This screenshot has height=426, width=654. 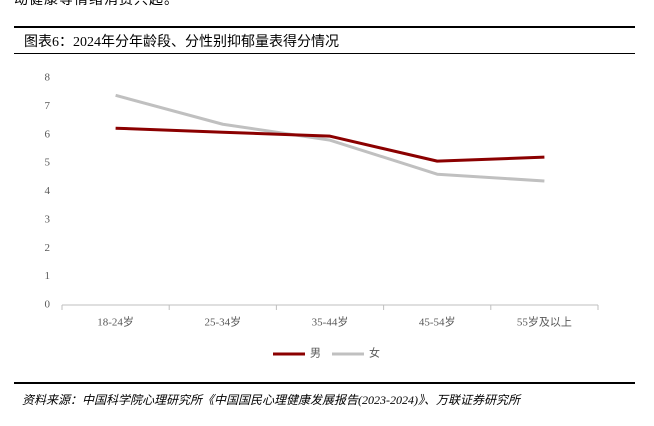 I want to click on x-tick-label: 55岁及以上, so click(x=544, y=322).